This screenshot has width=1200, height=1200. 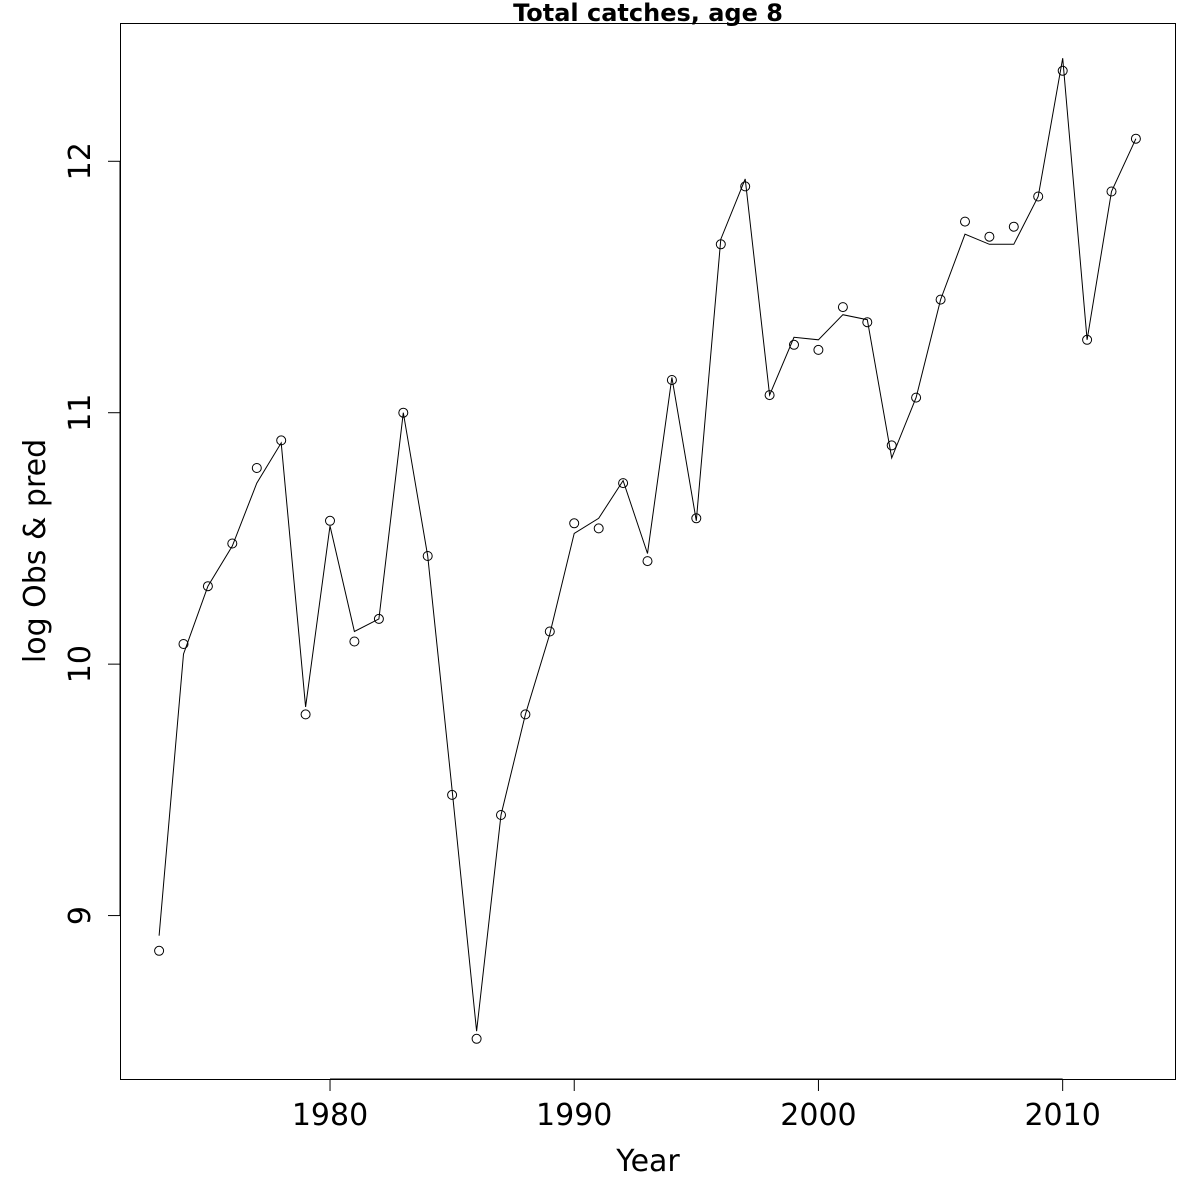 What do you see at coordinates (80, 161) in the screenshot?
I see `y-tick-label: 12` at bounding box center [80, 161].